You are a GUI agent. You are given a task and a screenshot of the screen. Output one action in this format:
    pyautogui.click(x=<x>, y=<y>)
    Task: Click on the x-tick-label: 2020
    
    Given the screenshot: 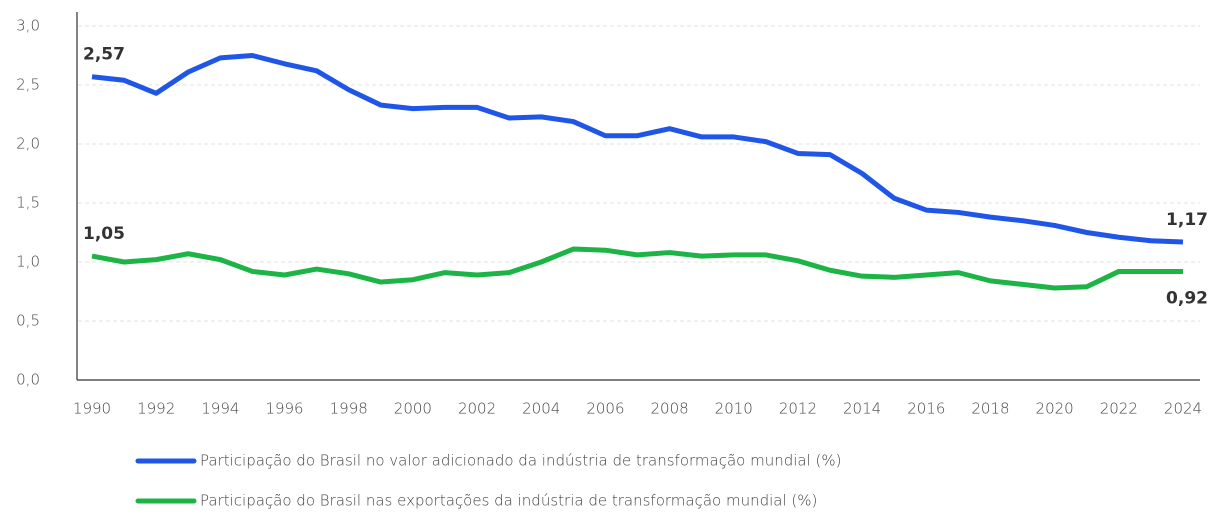 What is the action you would take?
    pyautogui.click(x=1055, y=409)
    